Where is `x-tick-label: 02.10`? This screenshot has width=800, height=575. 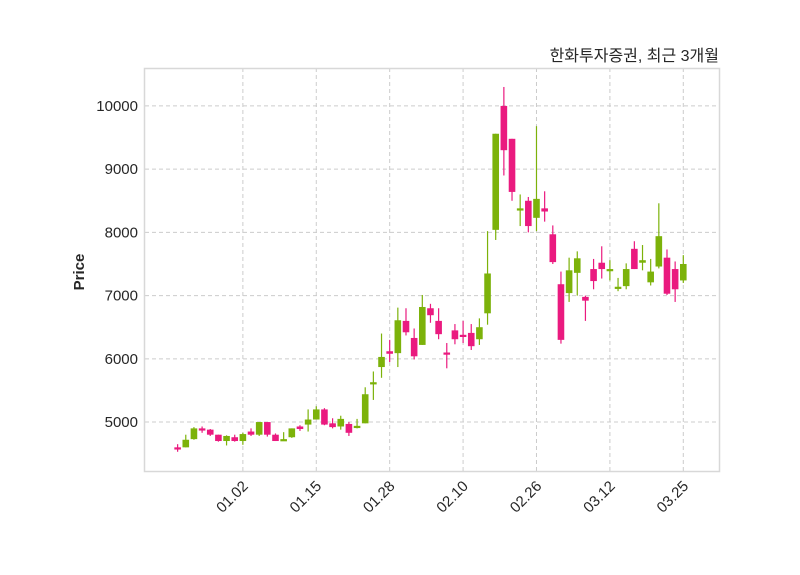 x-tick-label: 02.10 is located at coordinates (452, 497).